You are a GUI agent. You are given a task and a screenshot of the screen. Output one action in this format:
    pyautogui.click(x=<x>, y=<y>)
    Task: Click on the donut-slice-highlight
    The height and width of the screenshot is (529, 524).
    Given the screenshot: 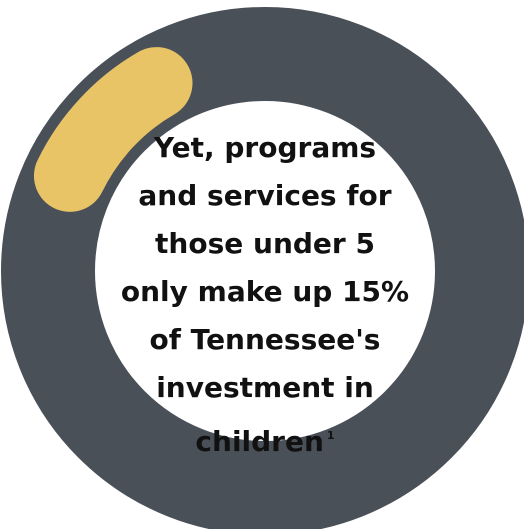 What is the action you would take?
    pyautogui.click(x=113, y=129)
    